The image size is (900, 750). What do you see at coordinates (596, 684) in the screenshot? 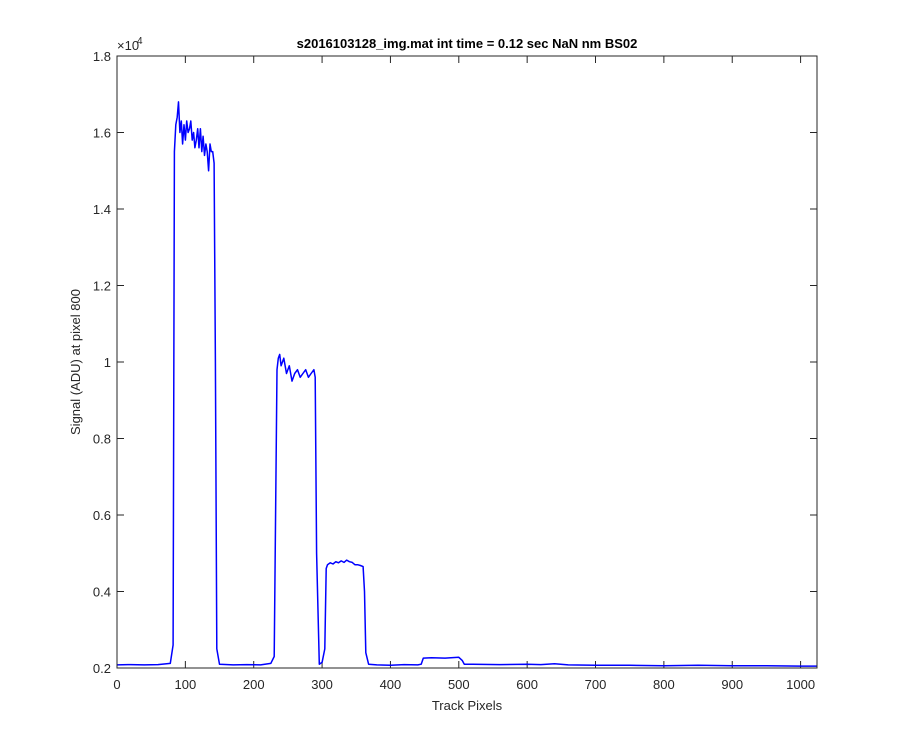
I see `x-tick-label: 700` at bounding box center [596, 684].